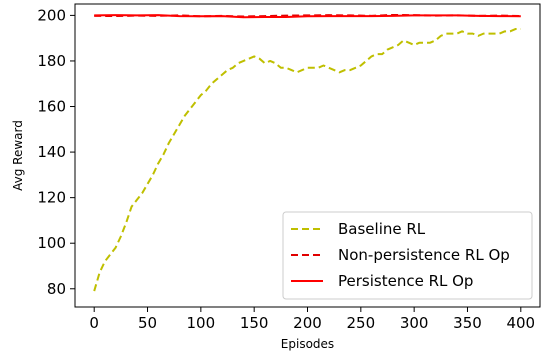 The image size is (547, 356). What do you see at coordinates (520, 323) in the screenshot?
I see `x-tick-label: 400` at bounding box center [520, 323].